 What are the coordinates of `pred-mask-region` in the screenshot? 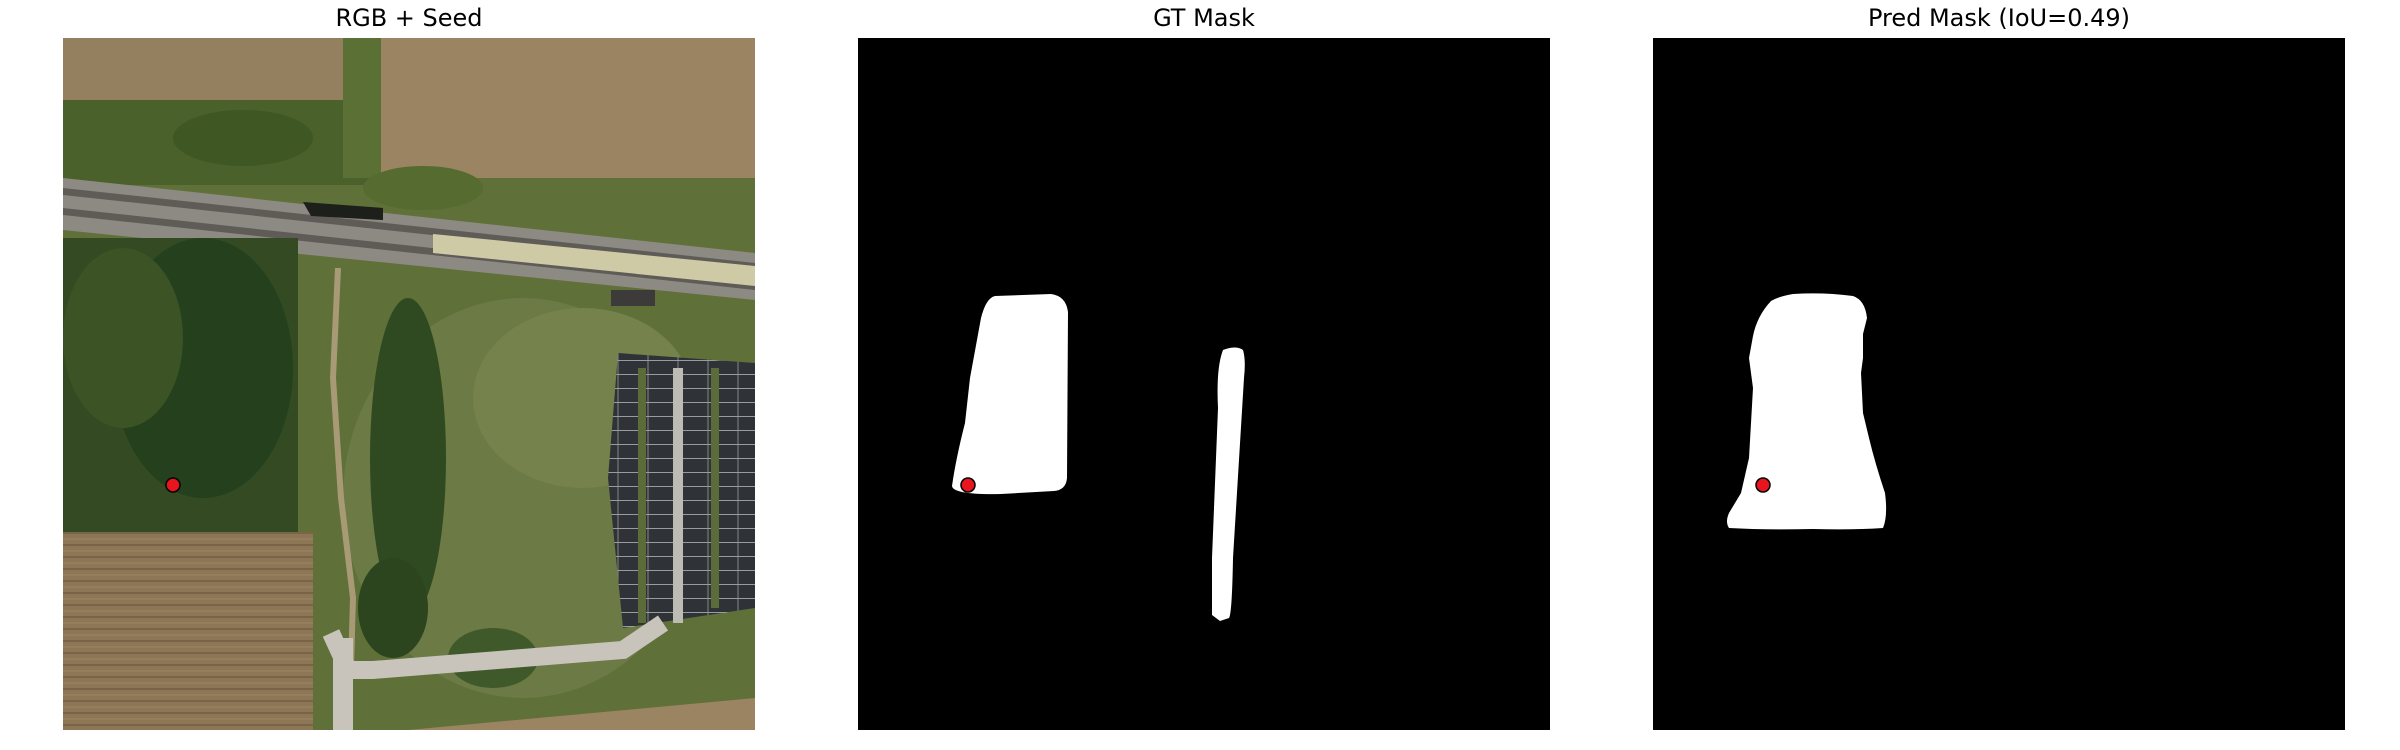 It's located at (1807, 411).